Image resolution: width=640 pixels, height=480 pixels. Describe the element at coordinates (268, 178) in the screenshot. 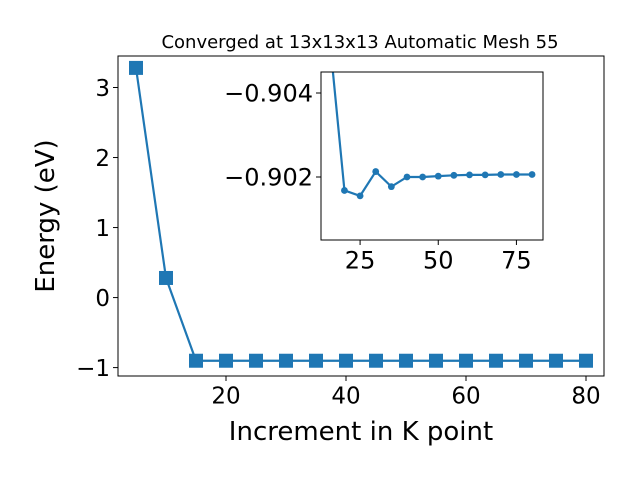

I see `inset-y-tick-label: −0.902` at that location.